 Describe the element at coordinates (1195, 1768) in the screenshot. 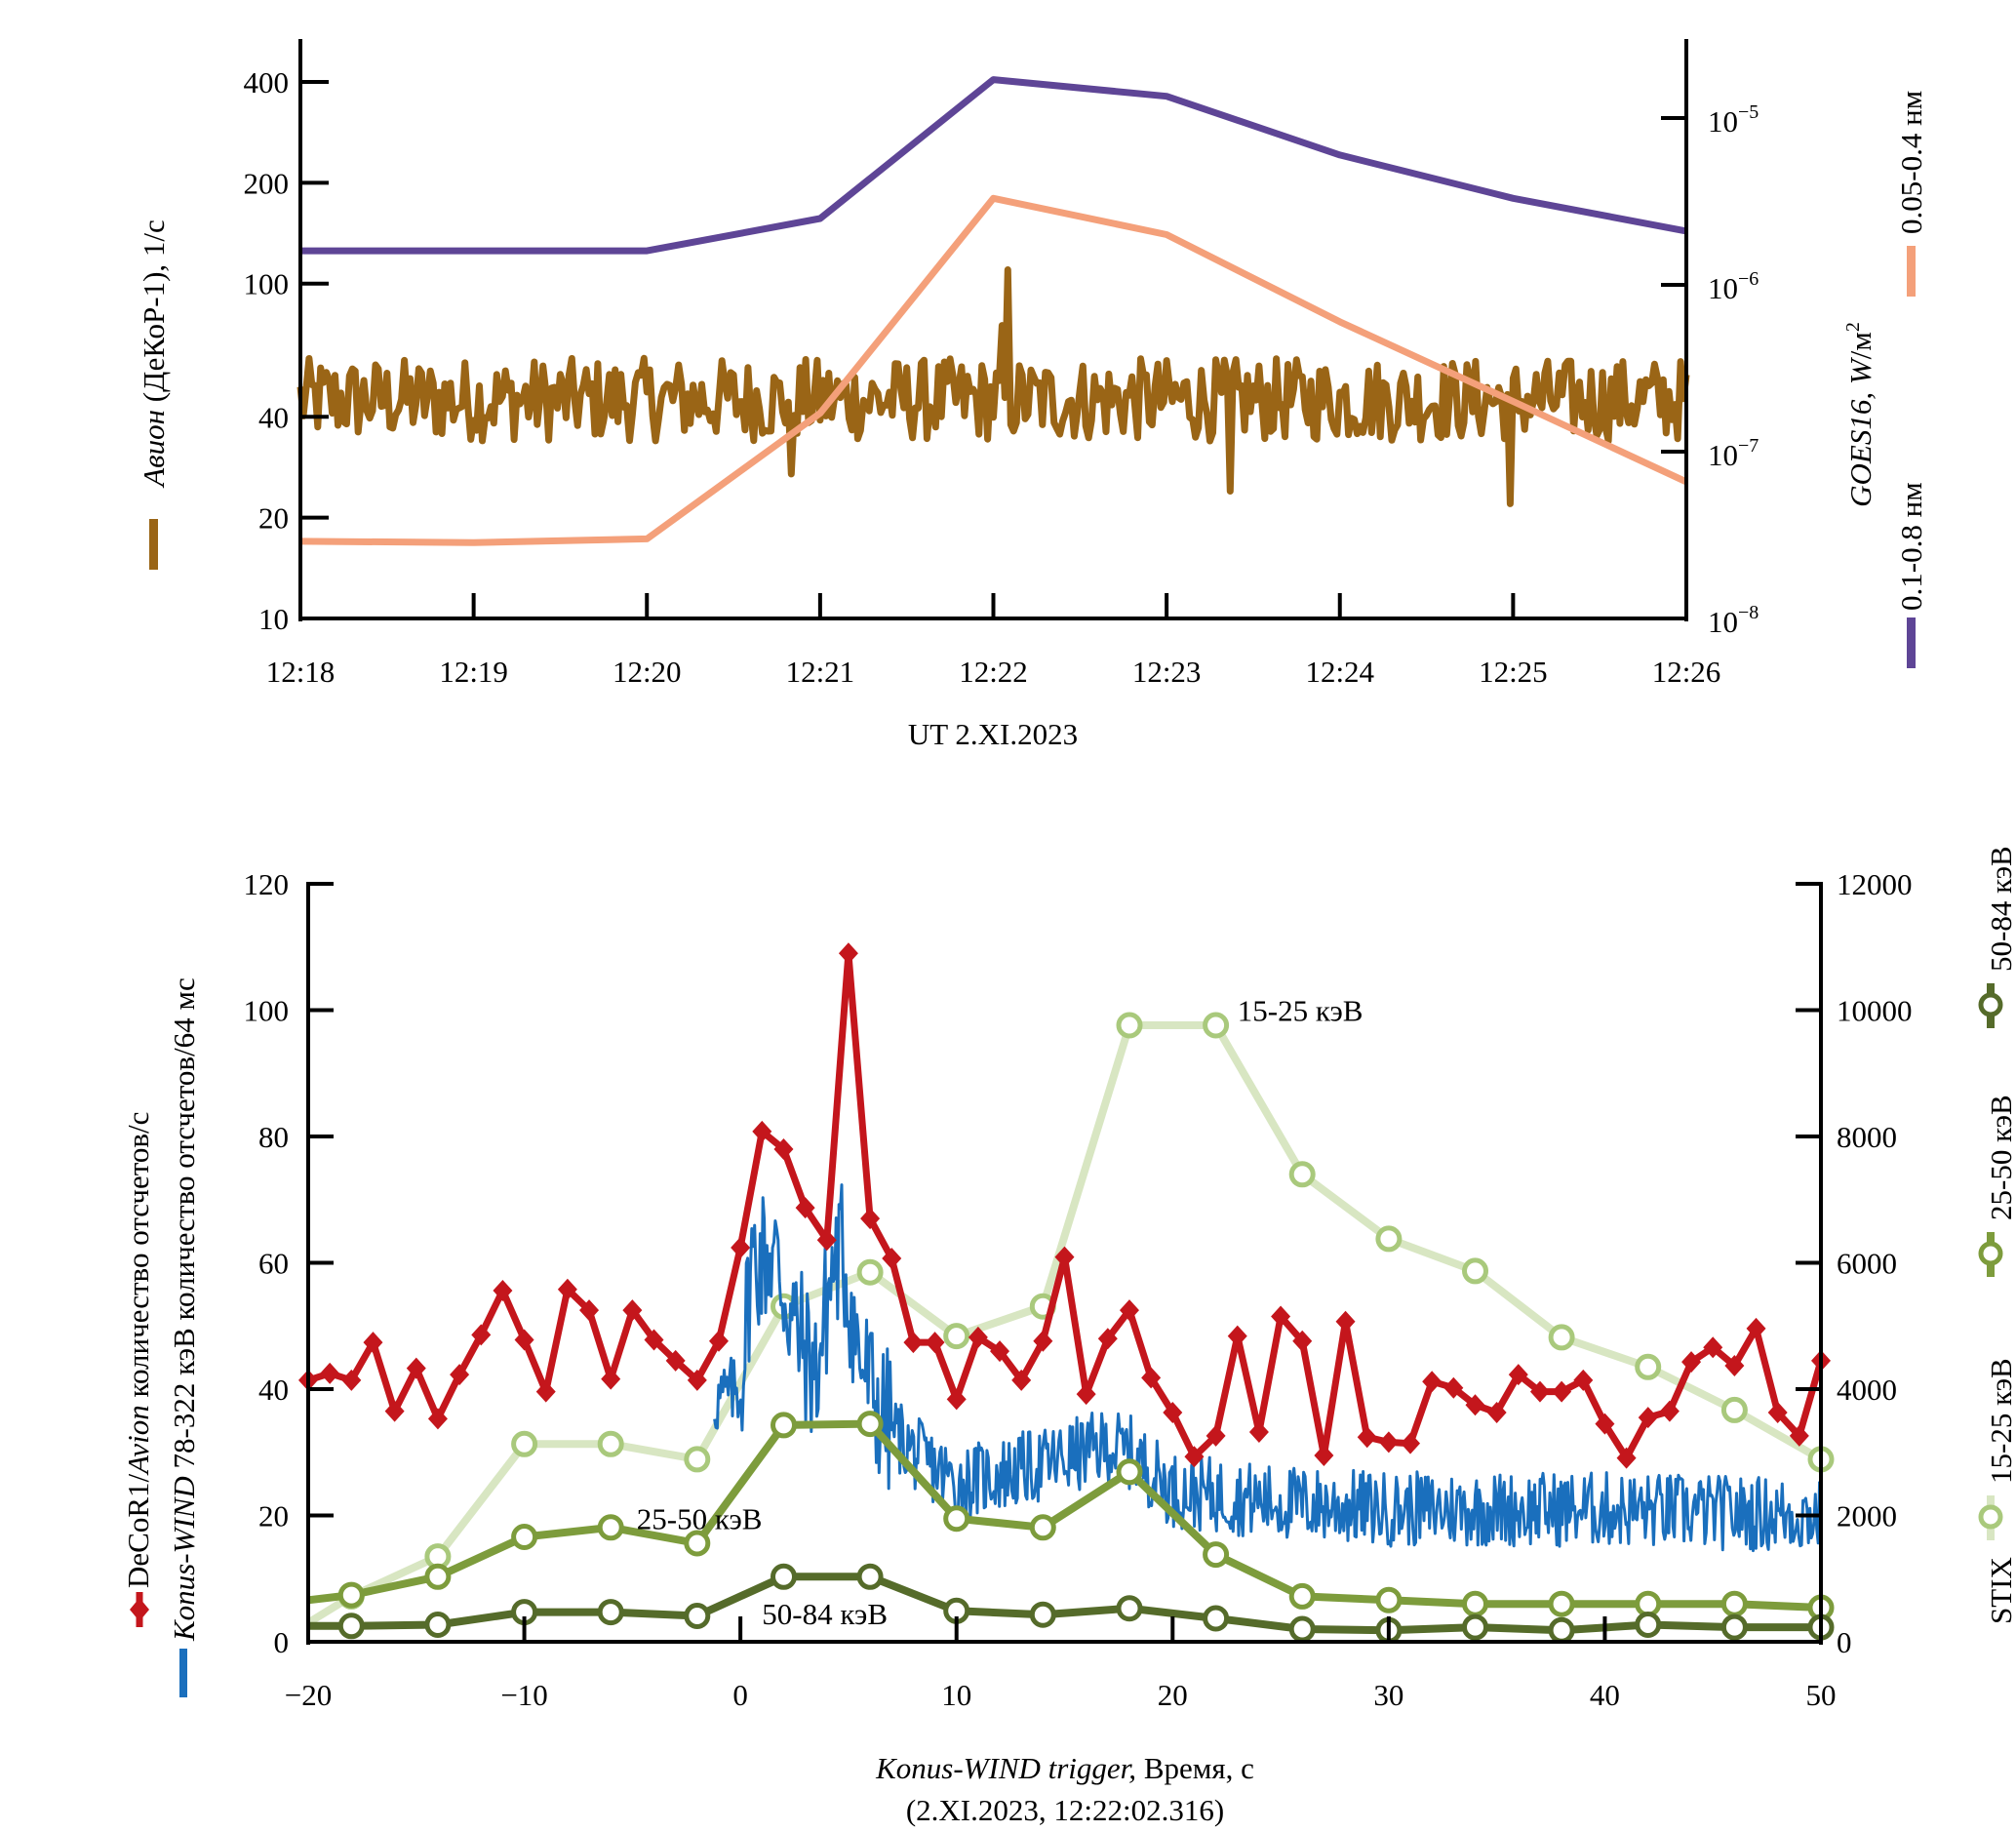

I see `time-label: Время, с` at that location.